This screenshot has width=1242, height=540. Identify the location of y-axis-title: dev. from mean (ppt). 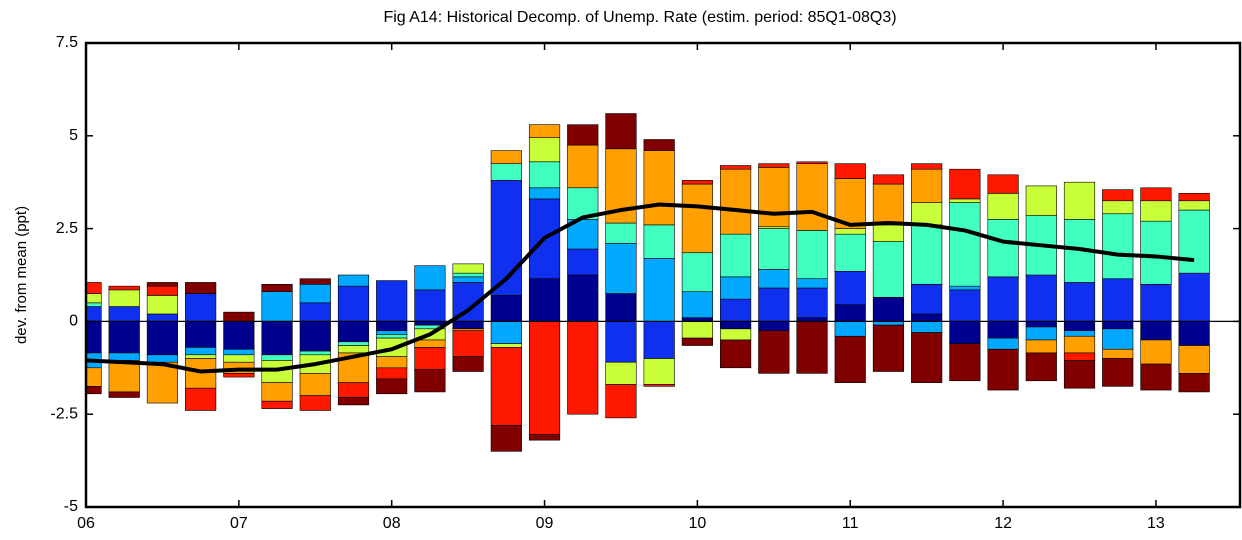
(21, 275).